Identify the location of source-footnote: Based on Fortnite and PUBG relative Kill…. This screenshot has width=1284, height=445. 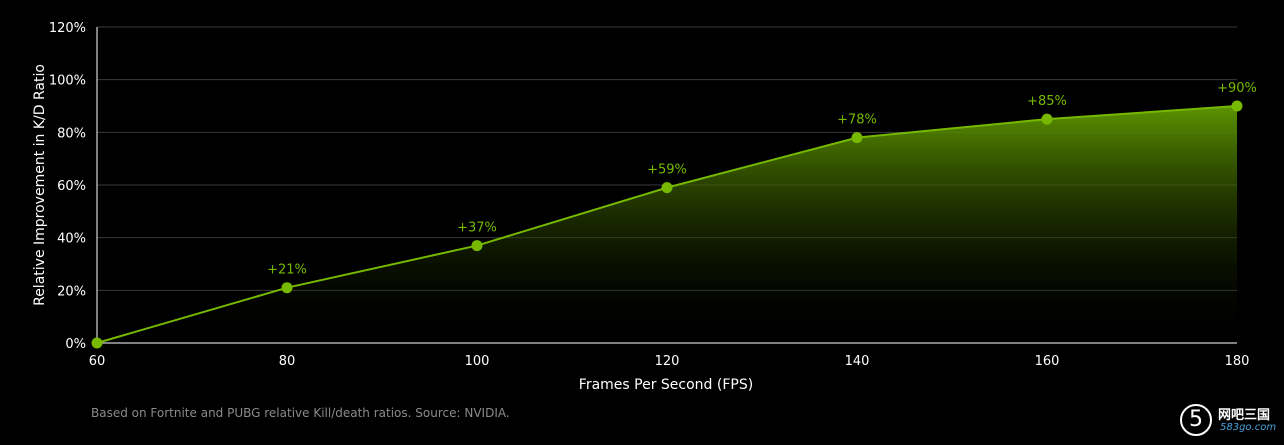
(300, 413).